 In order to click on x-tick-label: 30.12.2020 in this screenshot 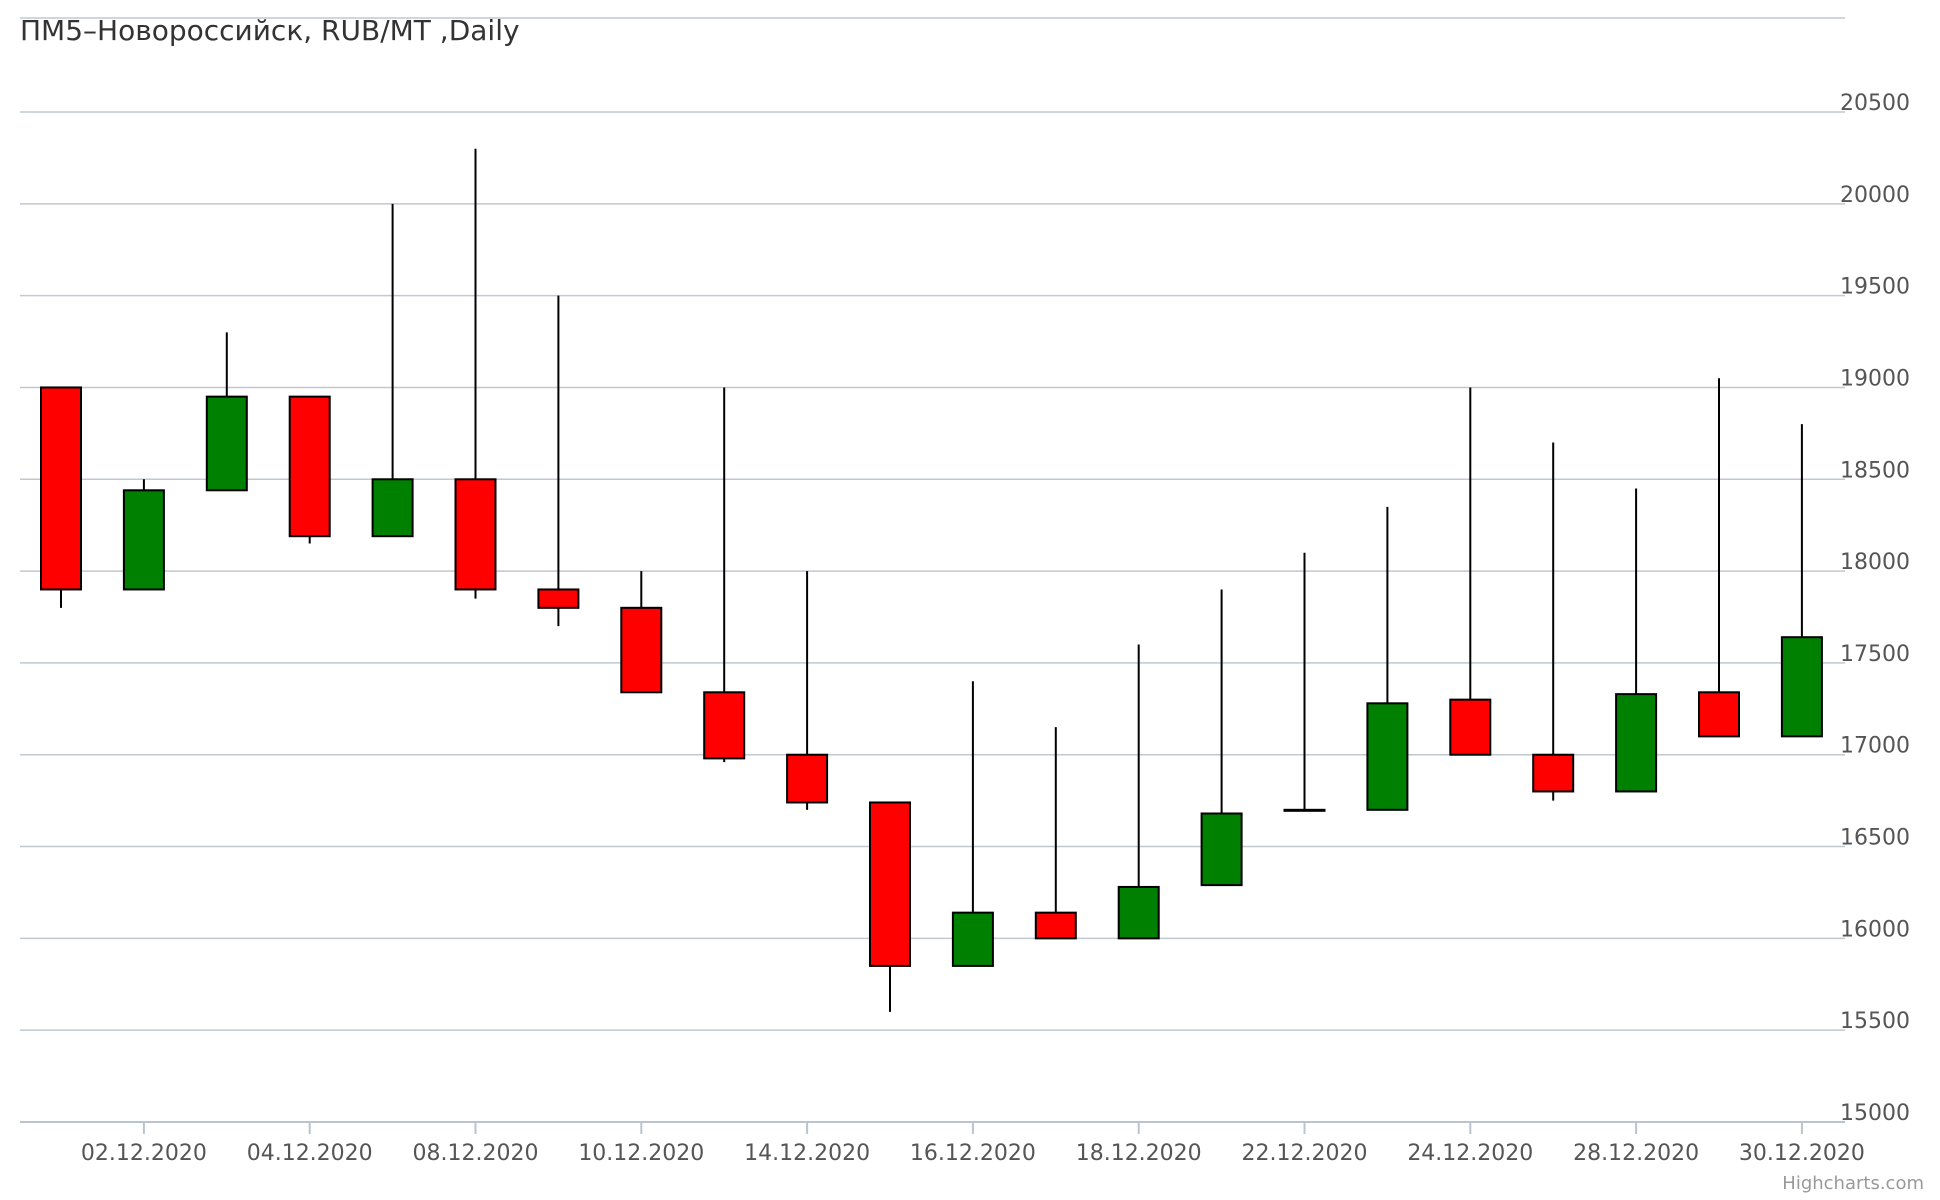, I will do `click(1802, 1153)`.